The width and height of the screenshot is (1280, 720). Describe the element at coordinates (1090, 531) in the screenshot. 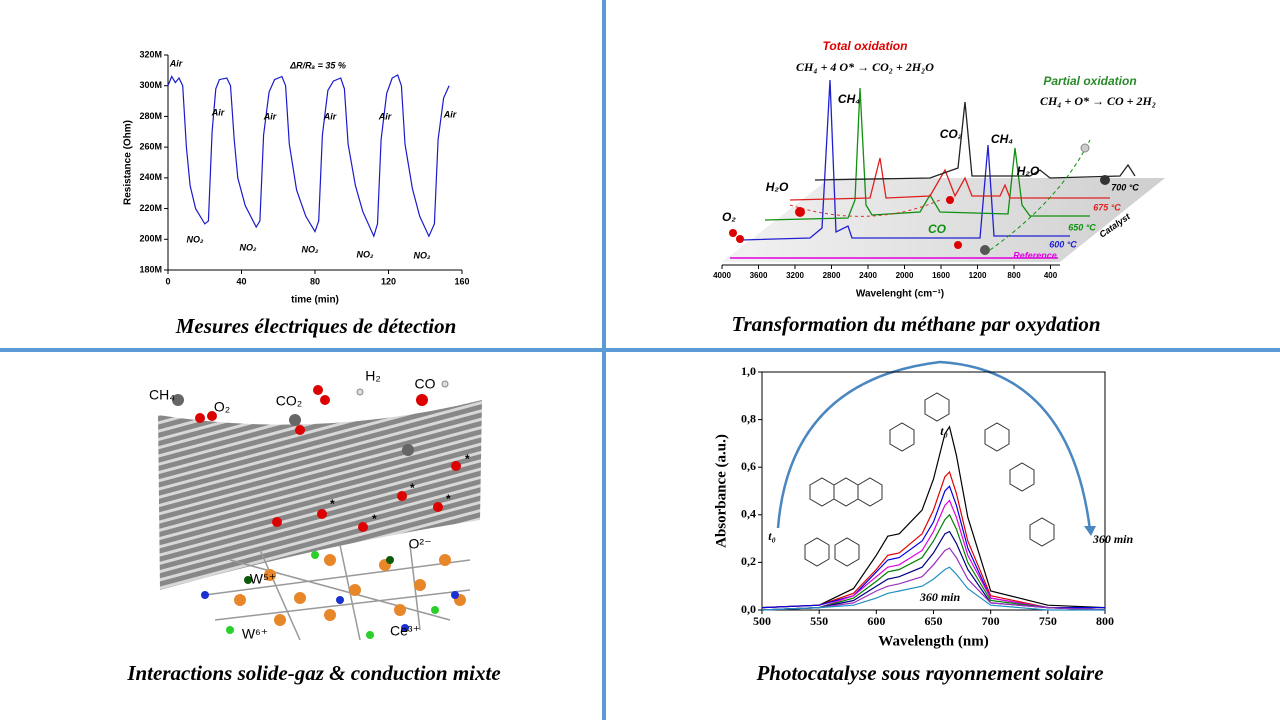

I see `arrowhead` at that location.